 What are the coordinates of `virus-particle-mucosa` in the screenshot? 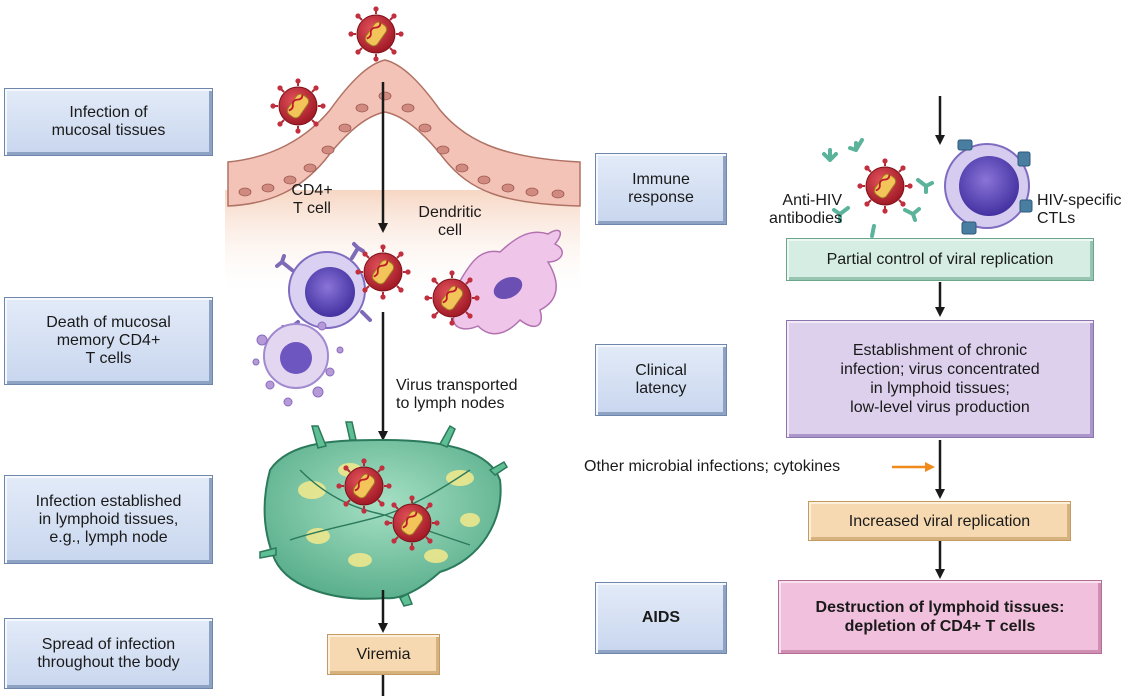 It's located at (297, 105).